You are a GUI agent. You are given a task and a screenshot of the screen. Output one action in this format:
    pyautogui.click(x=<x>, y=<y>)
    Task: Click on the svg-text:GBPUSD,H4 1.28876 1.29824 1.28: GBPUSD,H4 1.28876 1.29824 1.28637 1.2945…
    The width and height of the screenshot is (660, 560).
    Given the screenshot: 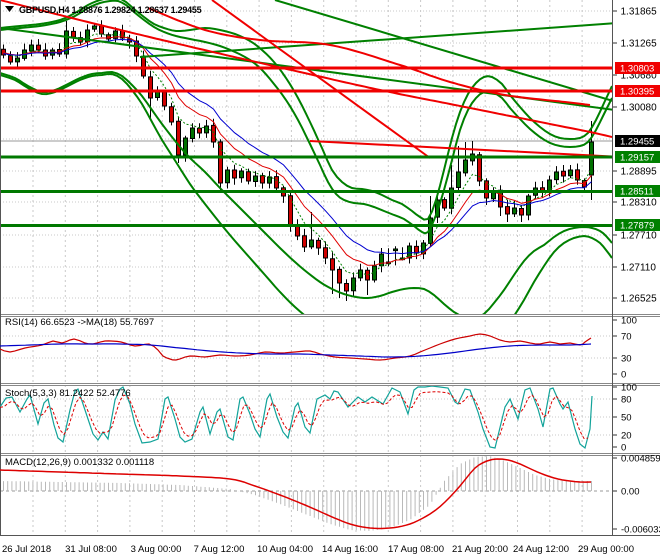 What is the action you would take?
    pyautogui.click(x=110, y=10)
    